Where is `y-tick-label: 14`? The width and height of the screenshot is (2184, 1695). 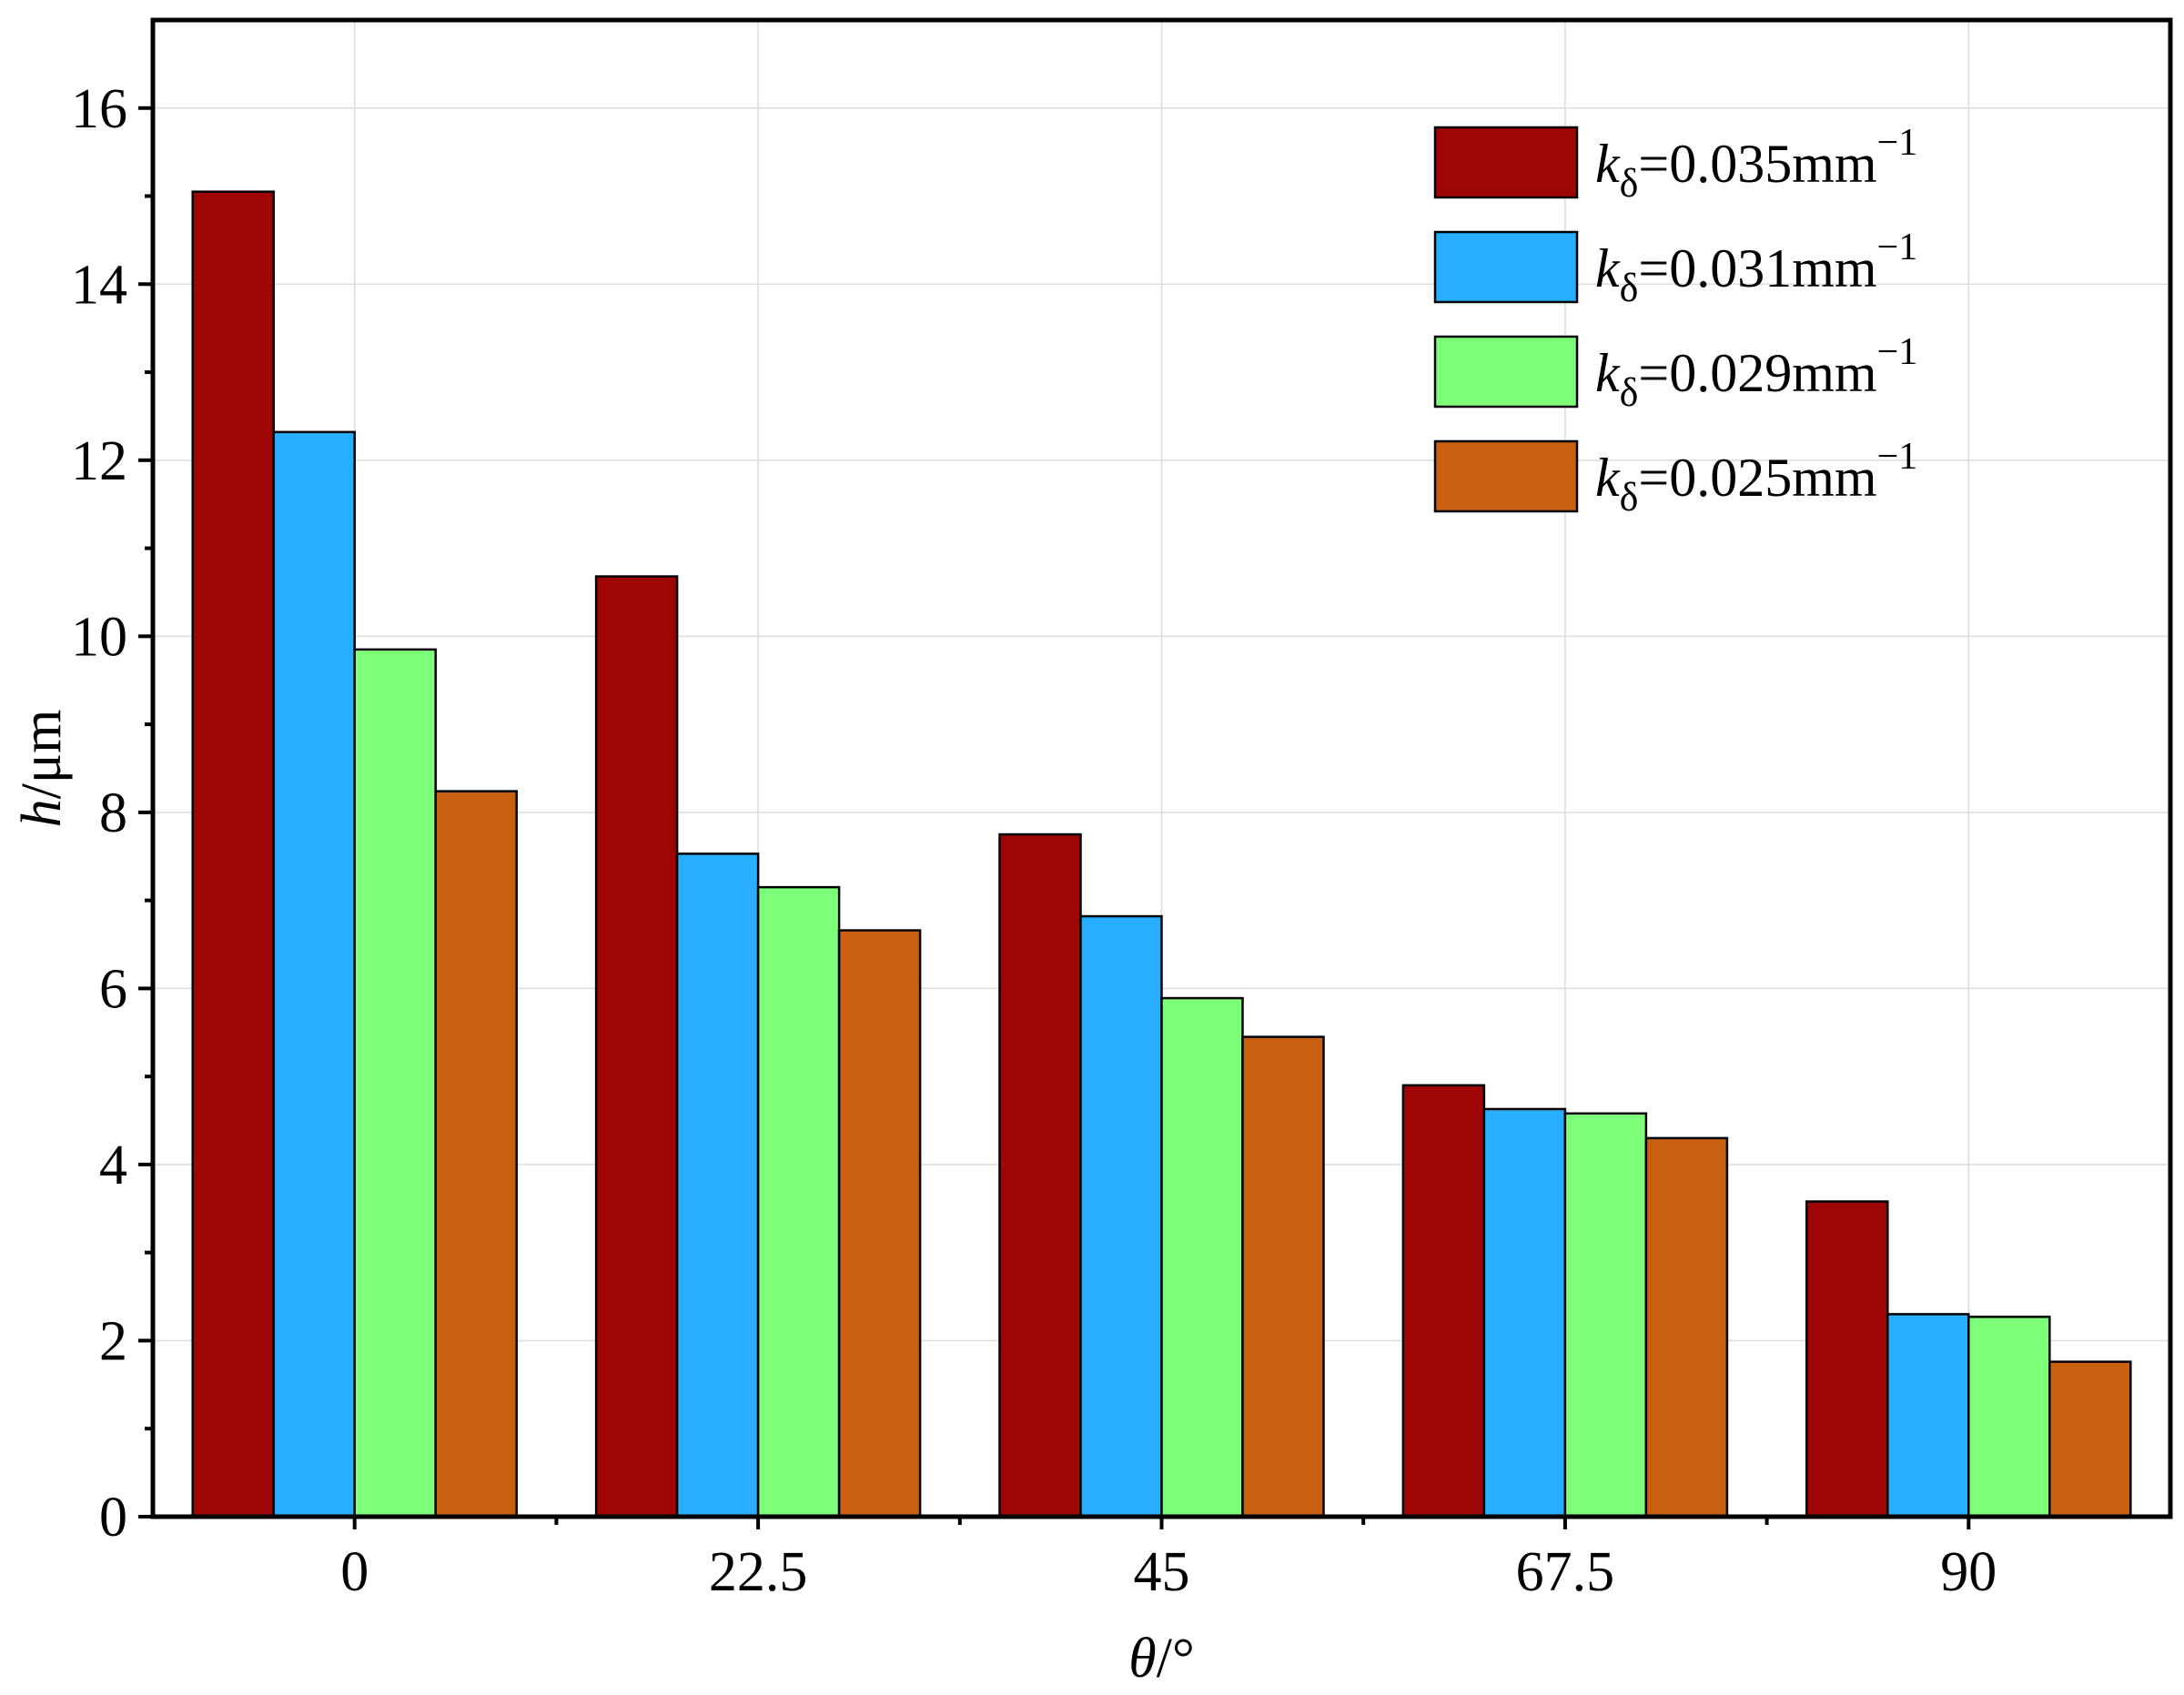
y-tick-label: 14 is located at coordinates (99, 285).